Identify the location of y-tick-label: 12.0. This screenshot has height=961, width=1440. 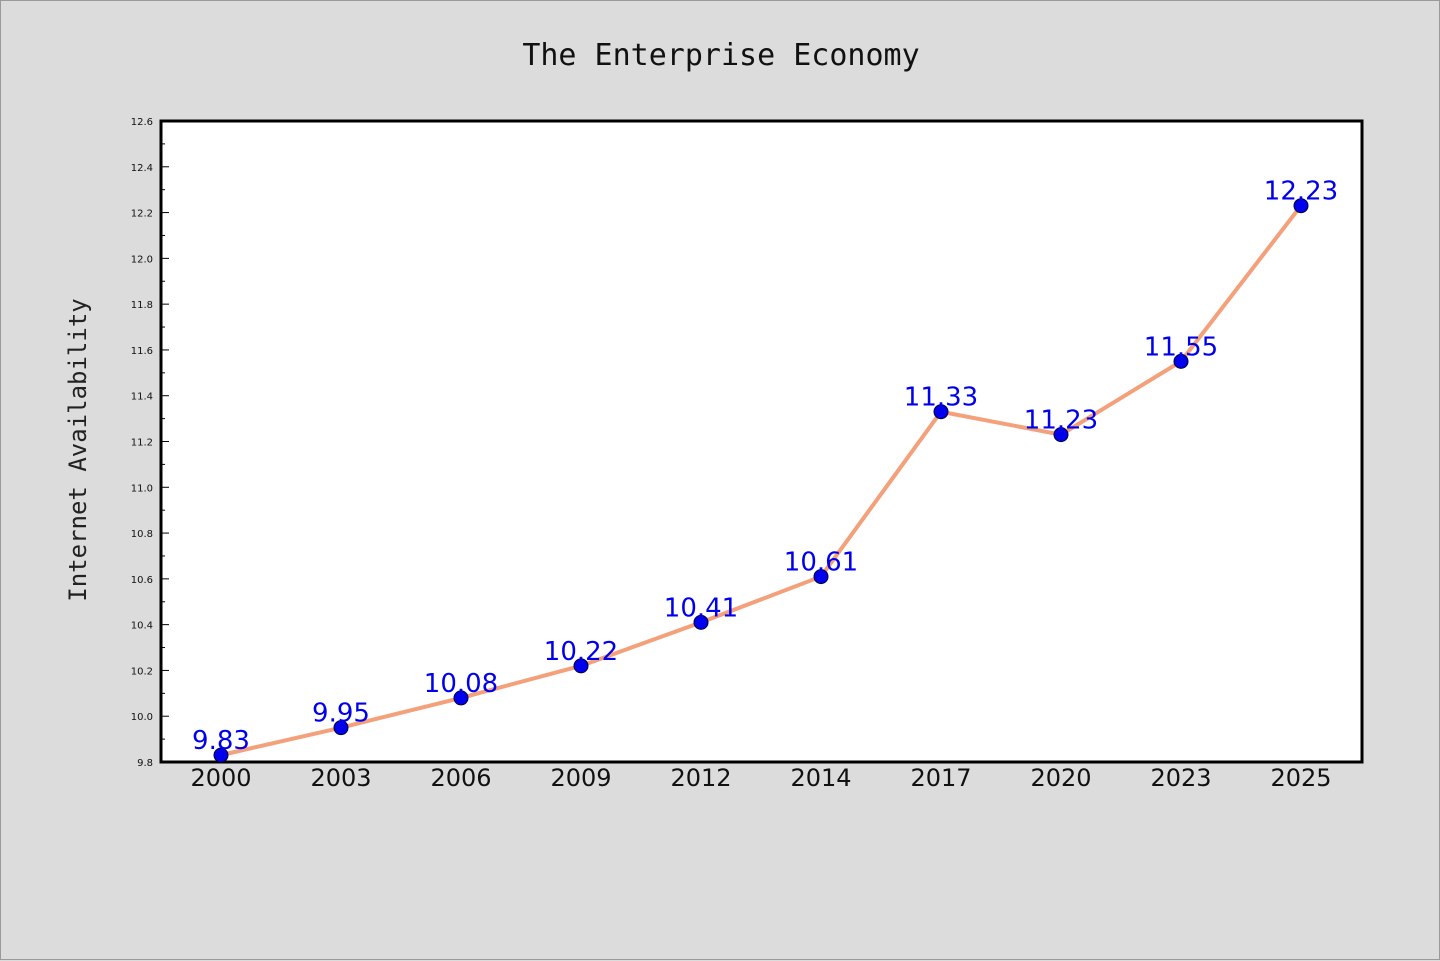
(142, 259).